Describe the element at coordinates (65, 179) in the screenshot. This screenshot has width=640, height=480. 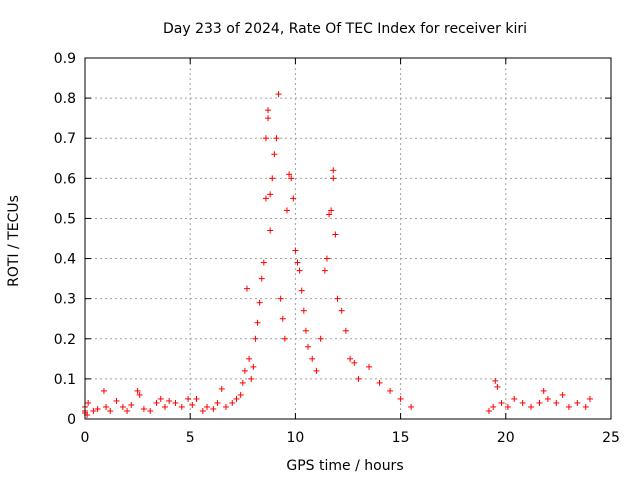
I see `y-tick-label: 0.6` at that location.